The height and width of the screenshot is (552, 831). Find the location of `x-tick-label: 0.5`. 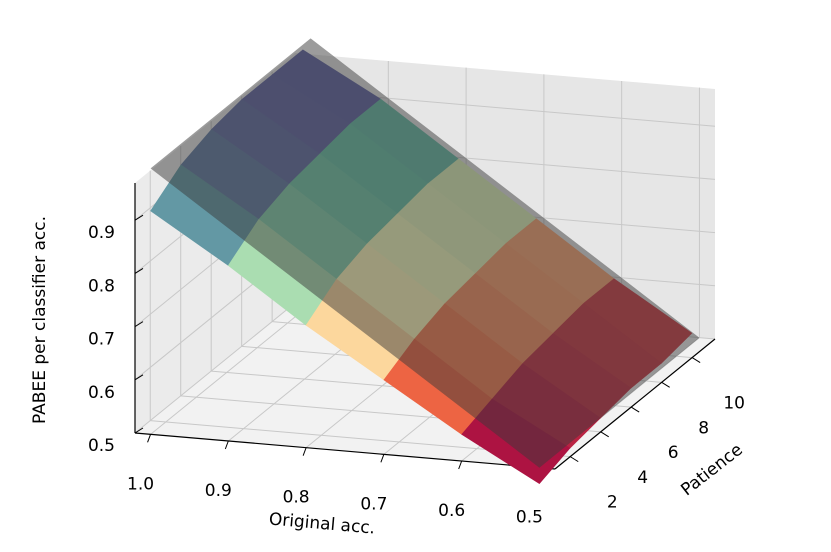

x-tick-label: 0.5 is located at coordinates (529, 518).